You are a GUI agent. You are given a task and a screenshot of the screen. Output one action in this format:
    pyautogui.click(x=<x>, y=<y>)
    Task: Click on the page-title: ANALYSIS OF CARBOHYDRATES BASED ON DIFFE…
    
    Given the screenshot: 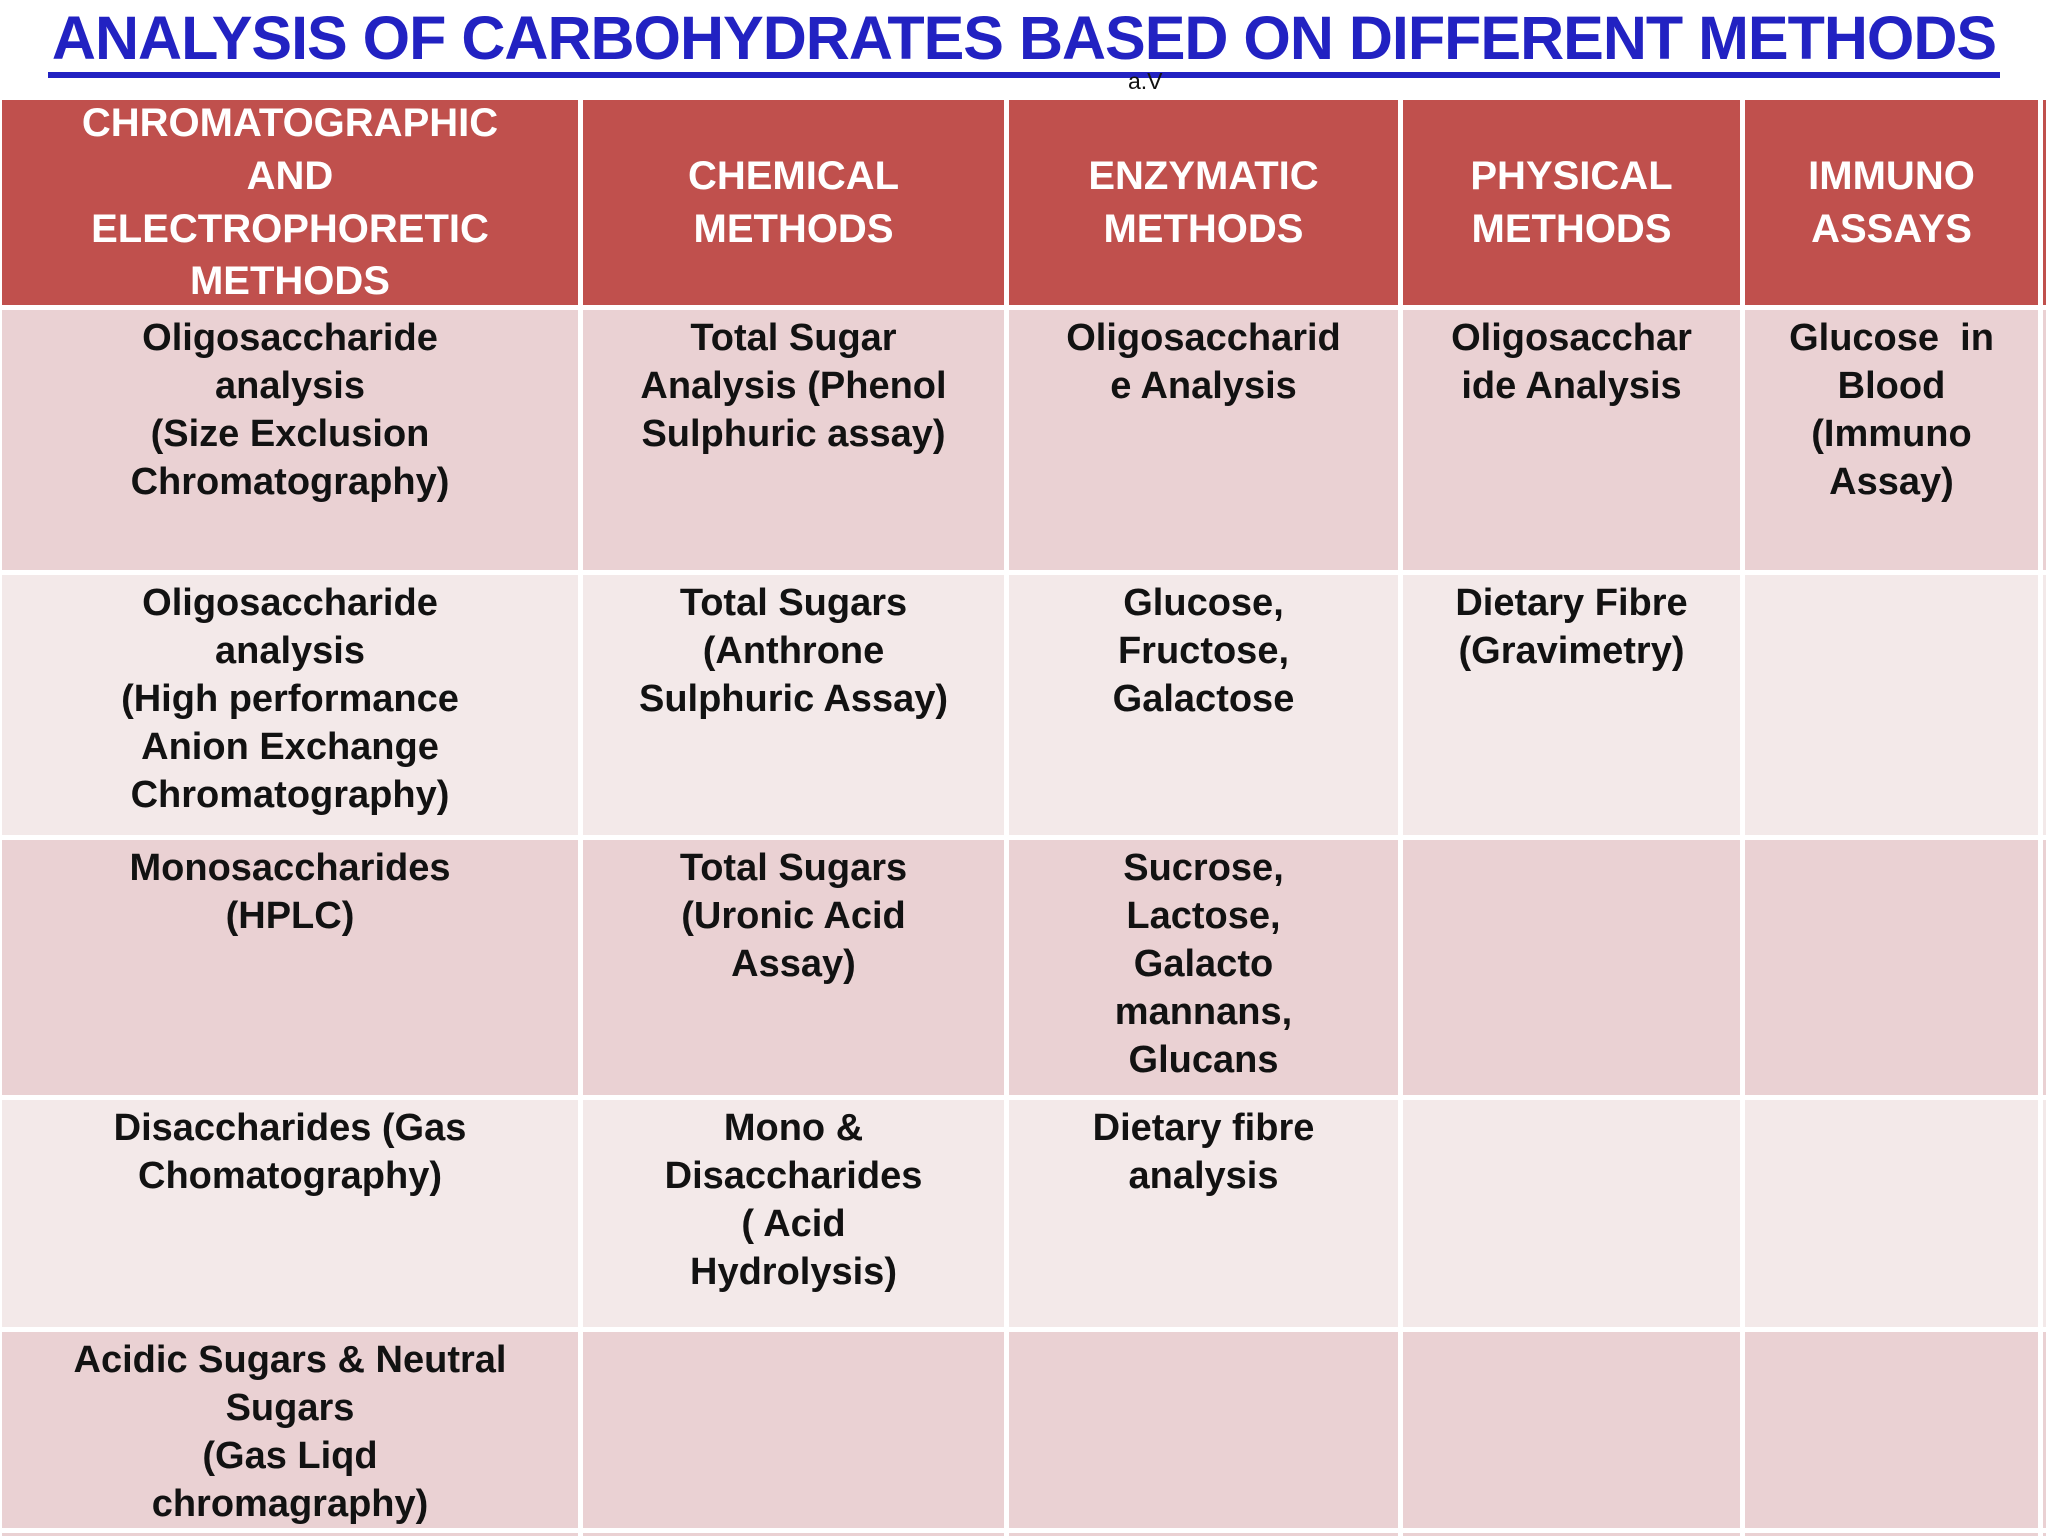 What is the action you would take?
    pyautogui.click(x=1024, y=43)
    